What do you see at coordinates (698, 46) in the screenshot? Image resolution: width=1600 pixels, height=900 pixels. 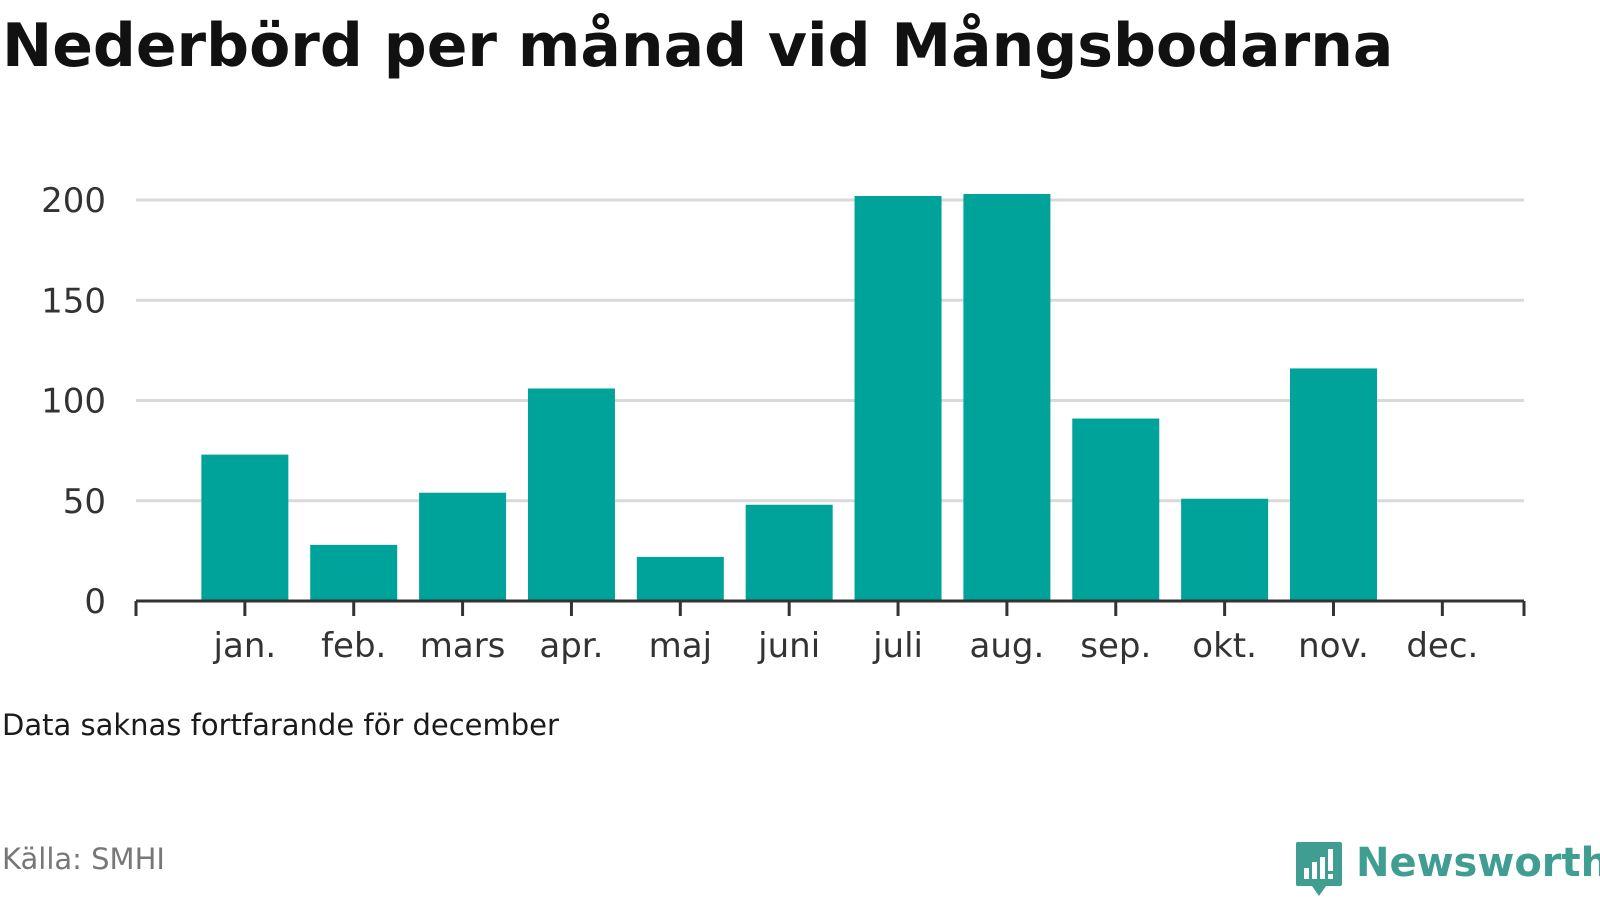 I see `chart-title: Nederbörd per månad vid Mångsbodarna` at bounding box center [698, 46].